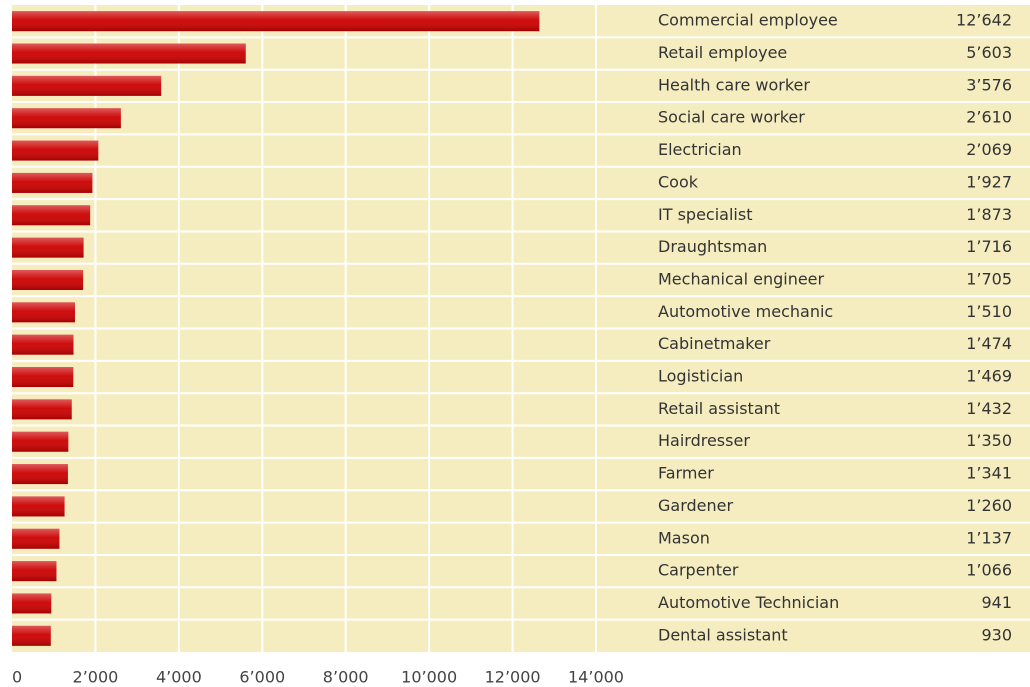  I want to click on x-tick-label: 10’000, so click(429, 677).